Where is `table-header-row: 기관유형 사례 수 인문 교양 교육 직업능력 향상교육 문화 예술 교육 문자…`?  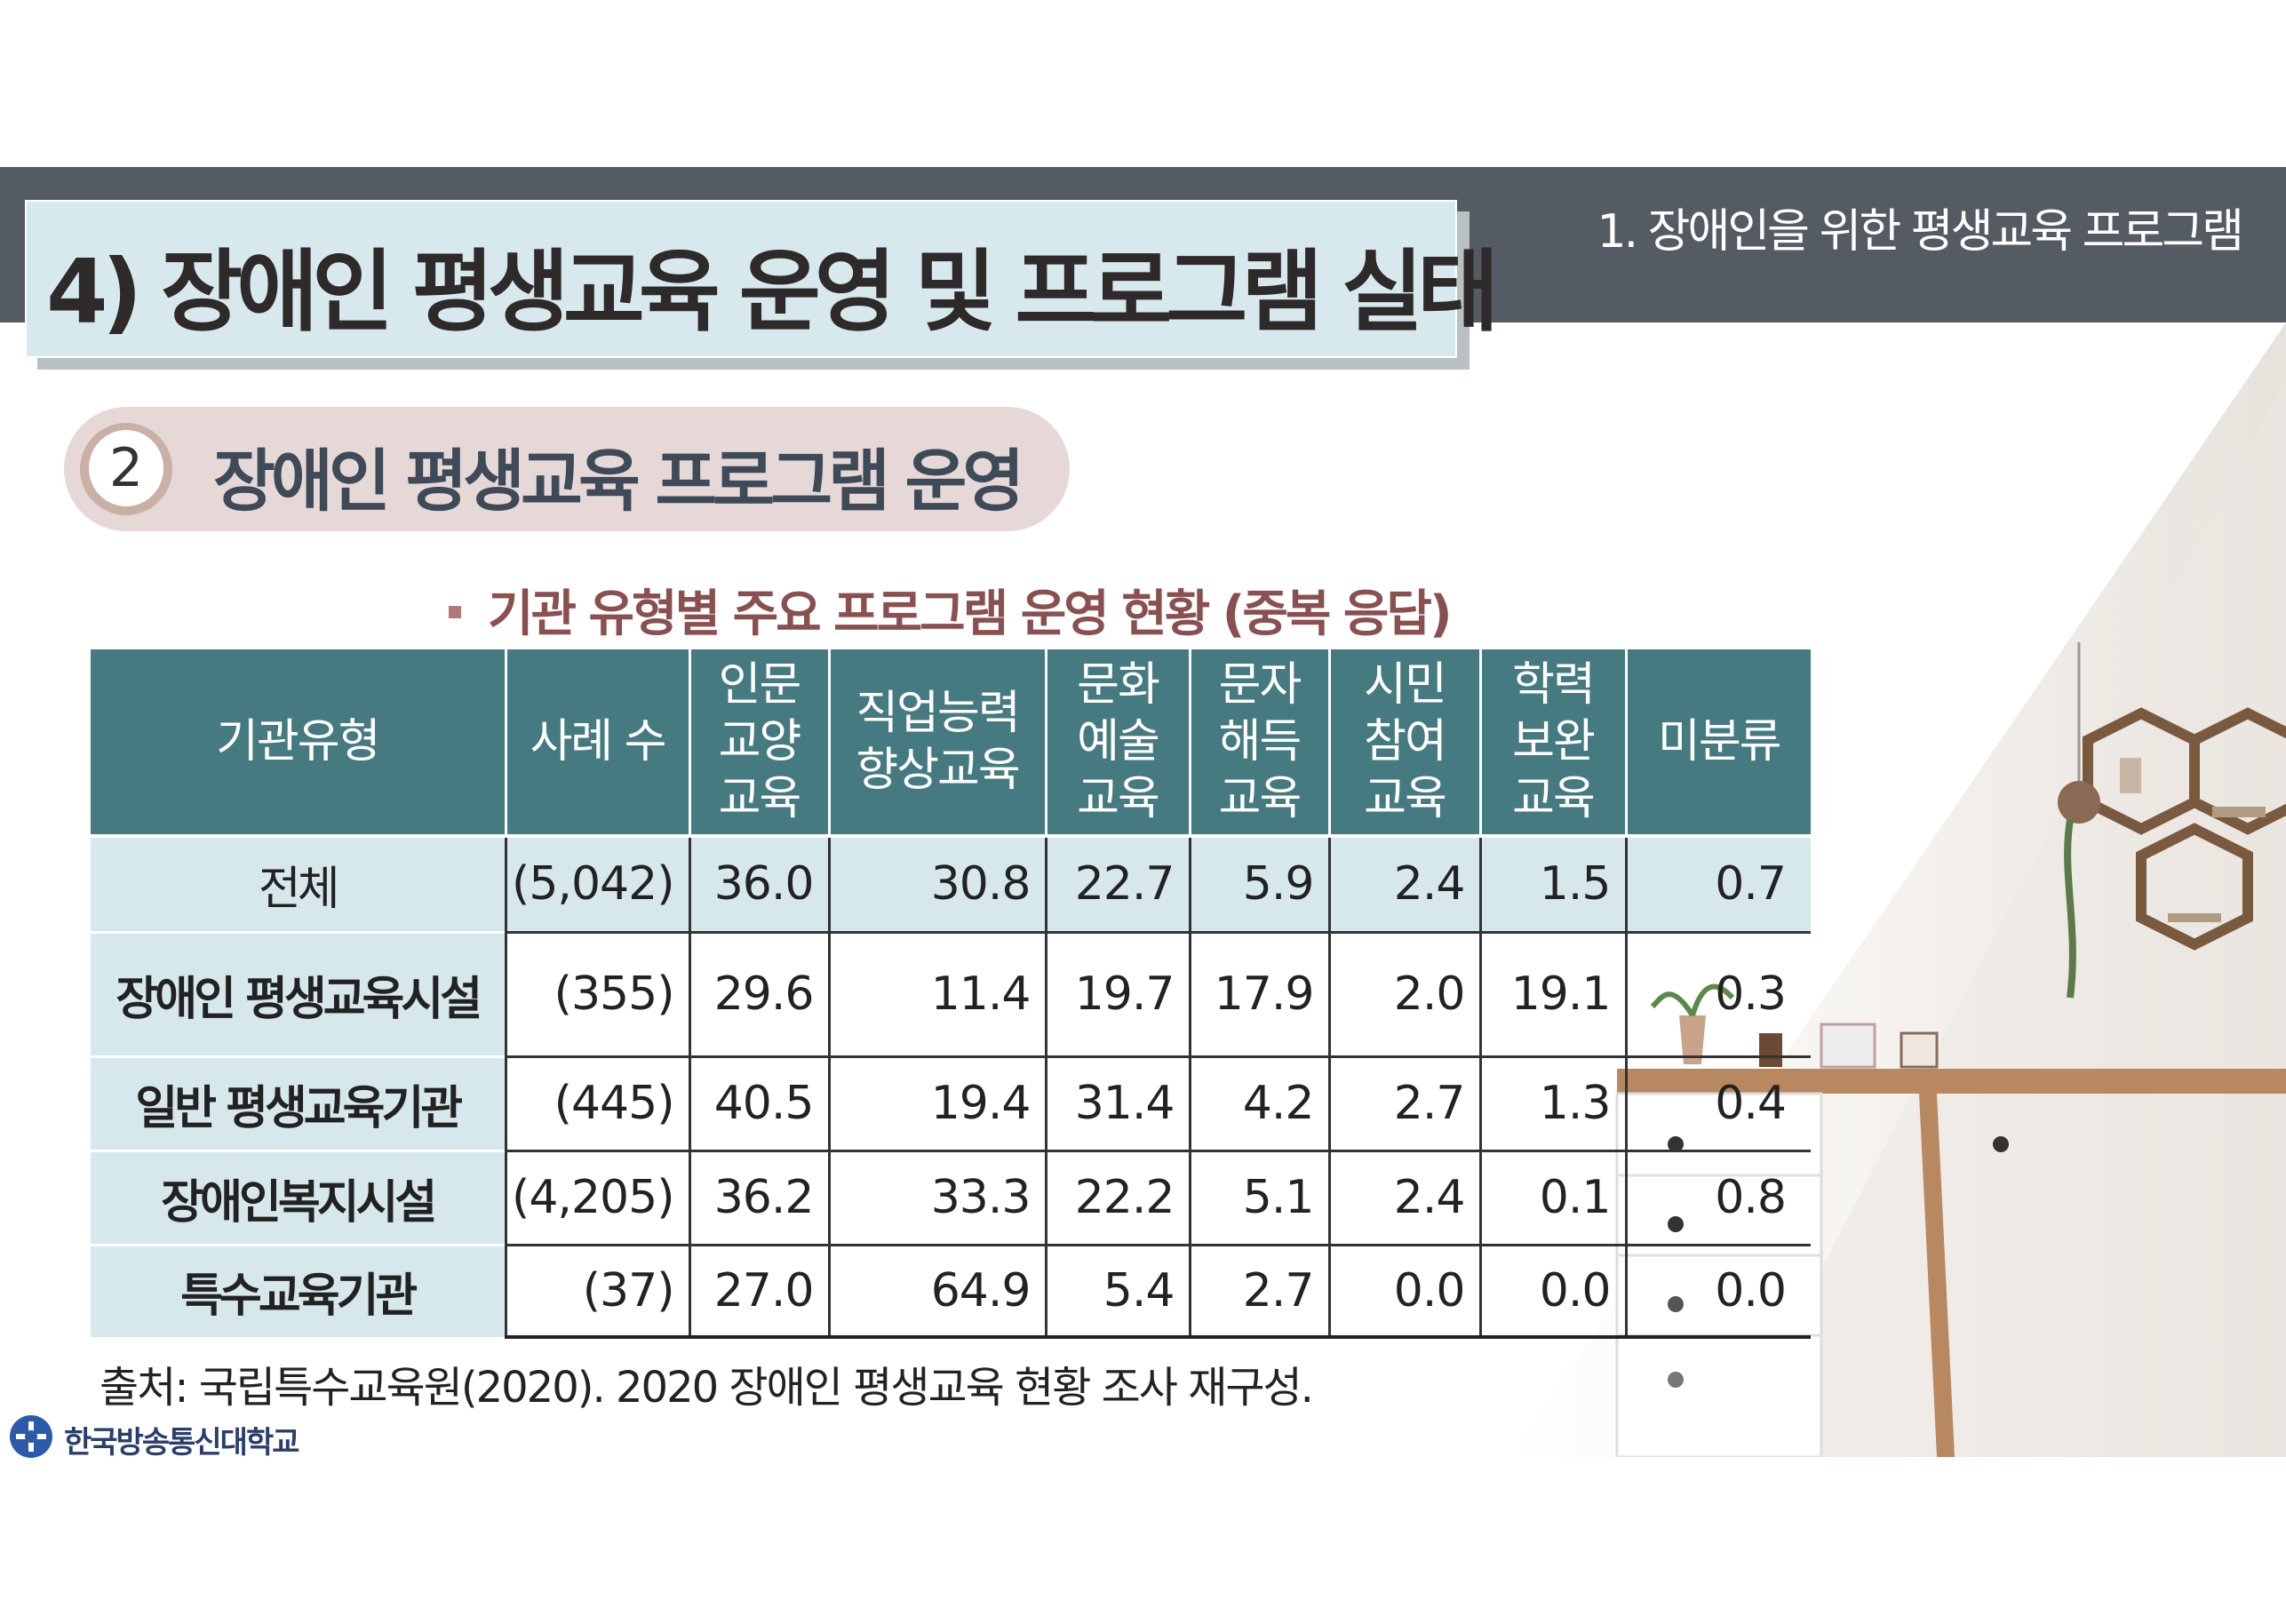 table-header-row: 기관유형 사례 수 인문 교양 교육 직업능력 향상교육 문화 예술 교육 문자… is located at coordinates (951, 742).